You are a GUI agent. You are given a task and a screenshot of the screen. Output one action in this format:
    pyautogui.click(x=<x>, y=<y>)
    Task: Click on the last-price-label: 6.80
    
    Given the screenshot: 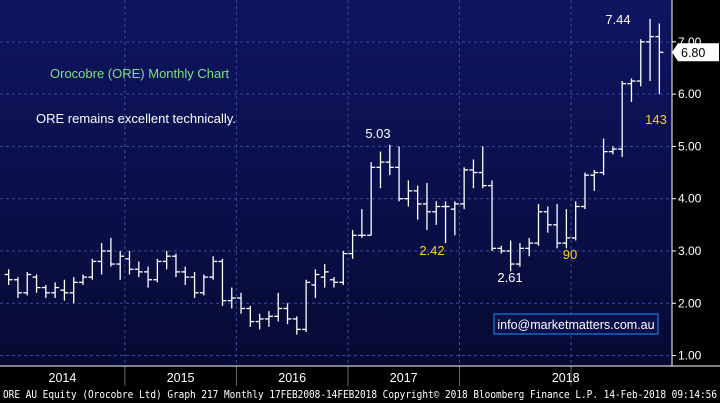 What is the action you would take?
    pyautogui.click(x=693, y=53)
    